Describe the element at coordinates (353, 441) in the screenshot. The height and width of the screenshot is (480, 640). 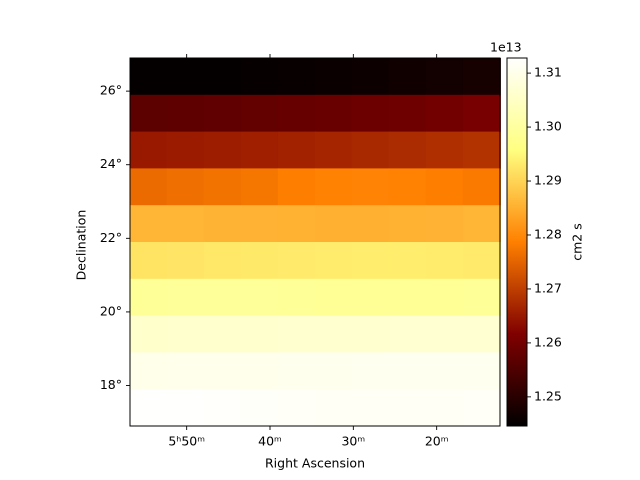
I see `x-tick-label: 30ᵐ` at that location.